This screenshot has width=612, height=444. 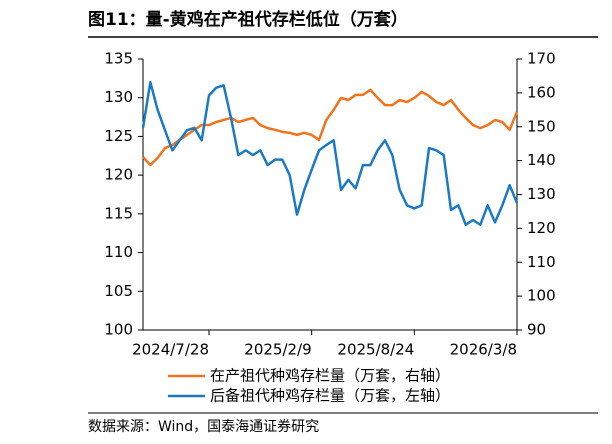 I want to click on y2-tick-label: 160, so click(x=541, y=92).